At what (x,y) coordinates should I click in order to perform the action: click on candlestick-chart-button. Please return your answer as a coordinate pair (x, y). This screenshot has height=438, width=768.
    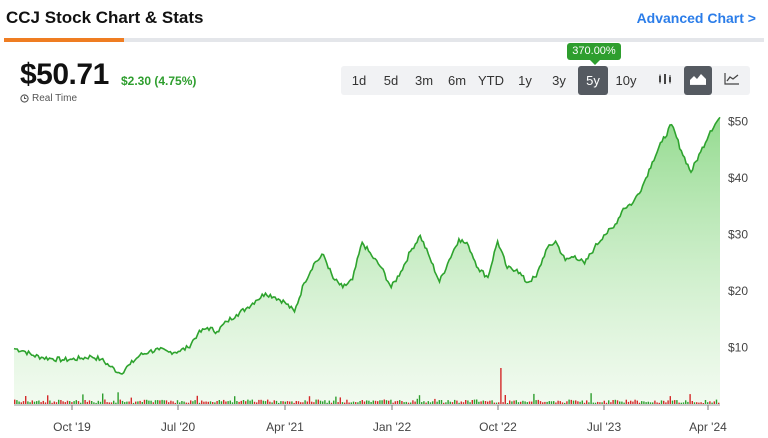
    Looking at the image, I should click on (665, 80).